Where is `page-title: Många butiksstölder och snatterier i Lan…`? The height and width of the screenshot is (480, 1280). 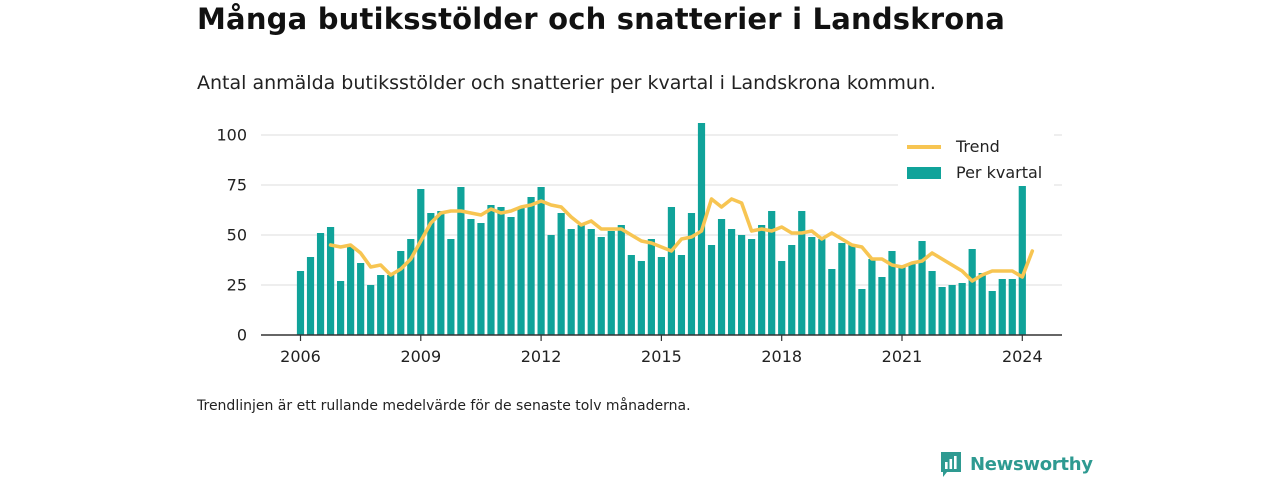 page-title: Många butiksstölder och snatterier i Lan… is located at coordinates (601, 19).